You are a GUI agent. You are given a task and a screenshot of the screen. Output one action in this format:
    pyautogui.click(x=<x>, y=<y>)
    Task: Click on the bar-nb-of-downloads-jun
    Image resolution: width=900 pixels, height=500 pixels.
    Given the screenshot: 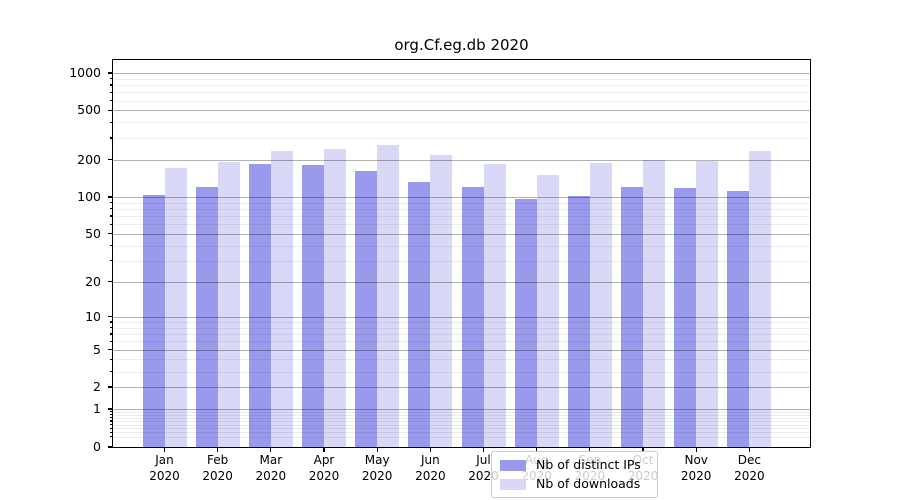 What is the action you would take?
    pyautogui.click(x=441, y=301)
    